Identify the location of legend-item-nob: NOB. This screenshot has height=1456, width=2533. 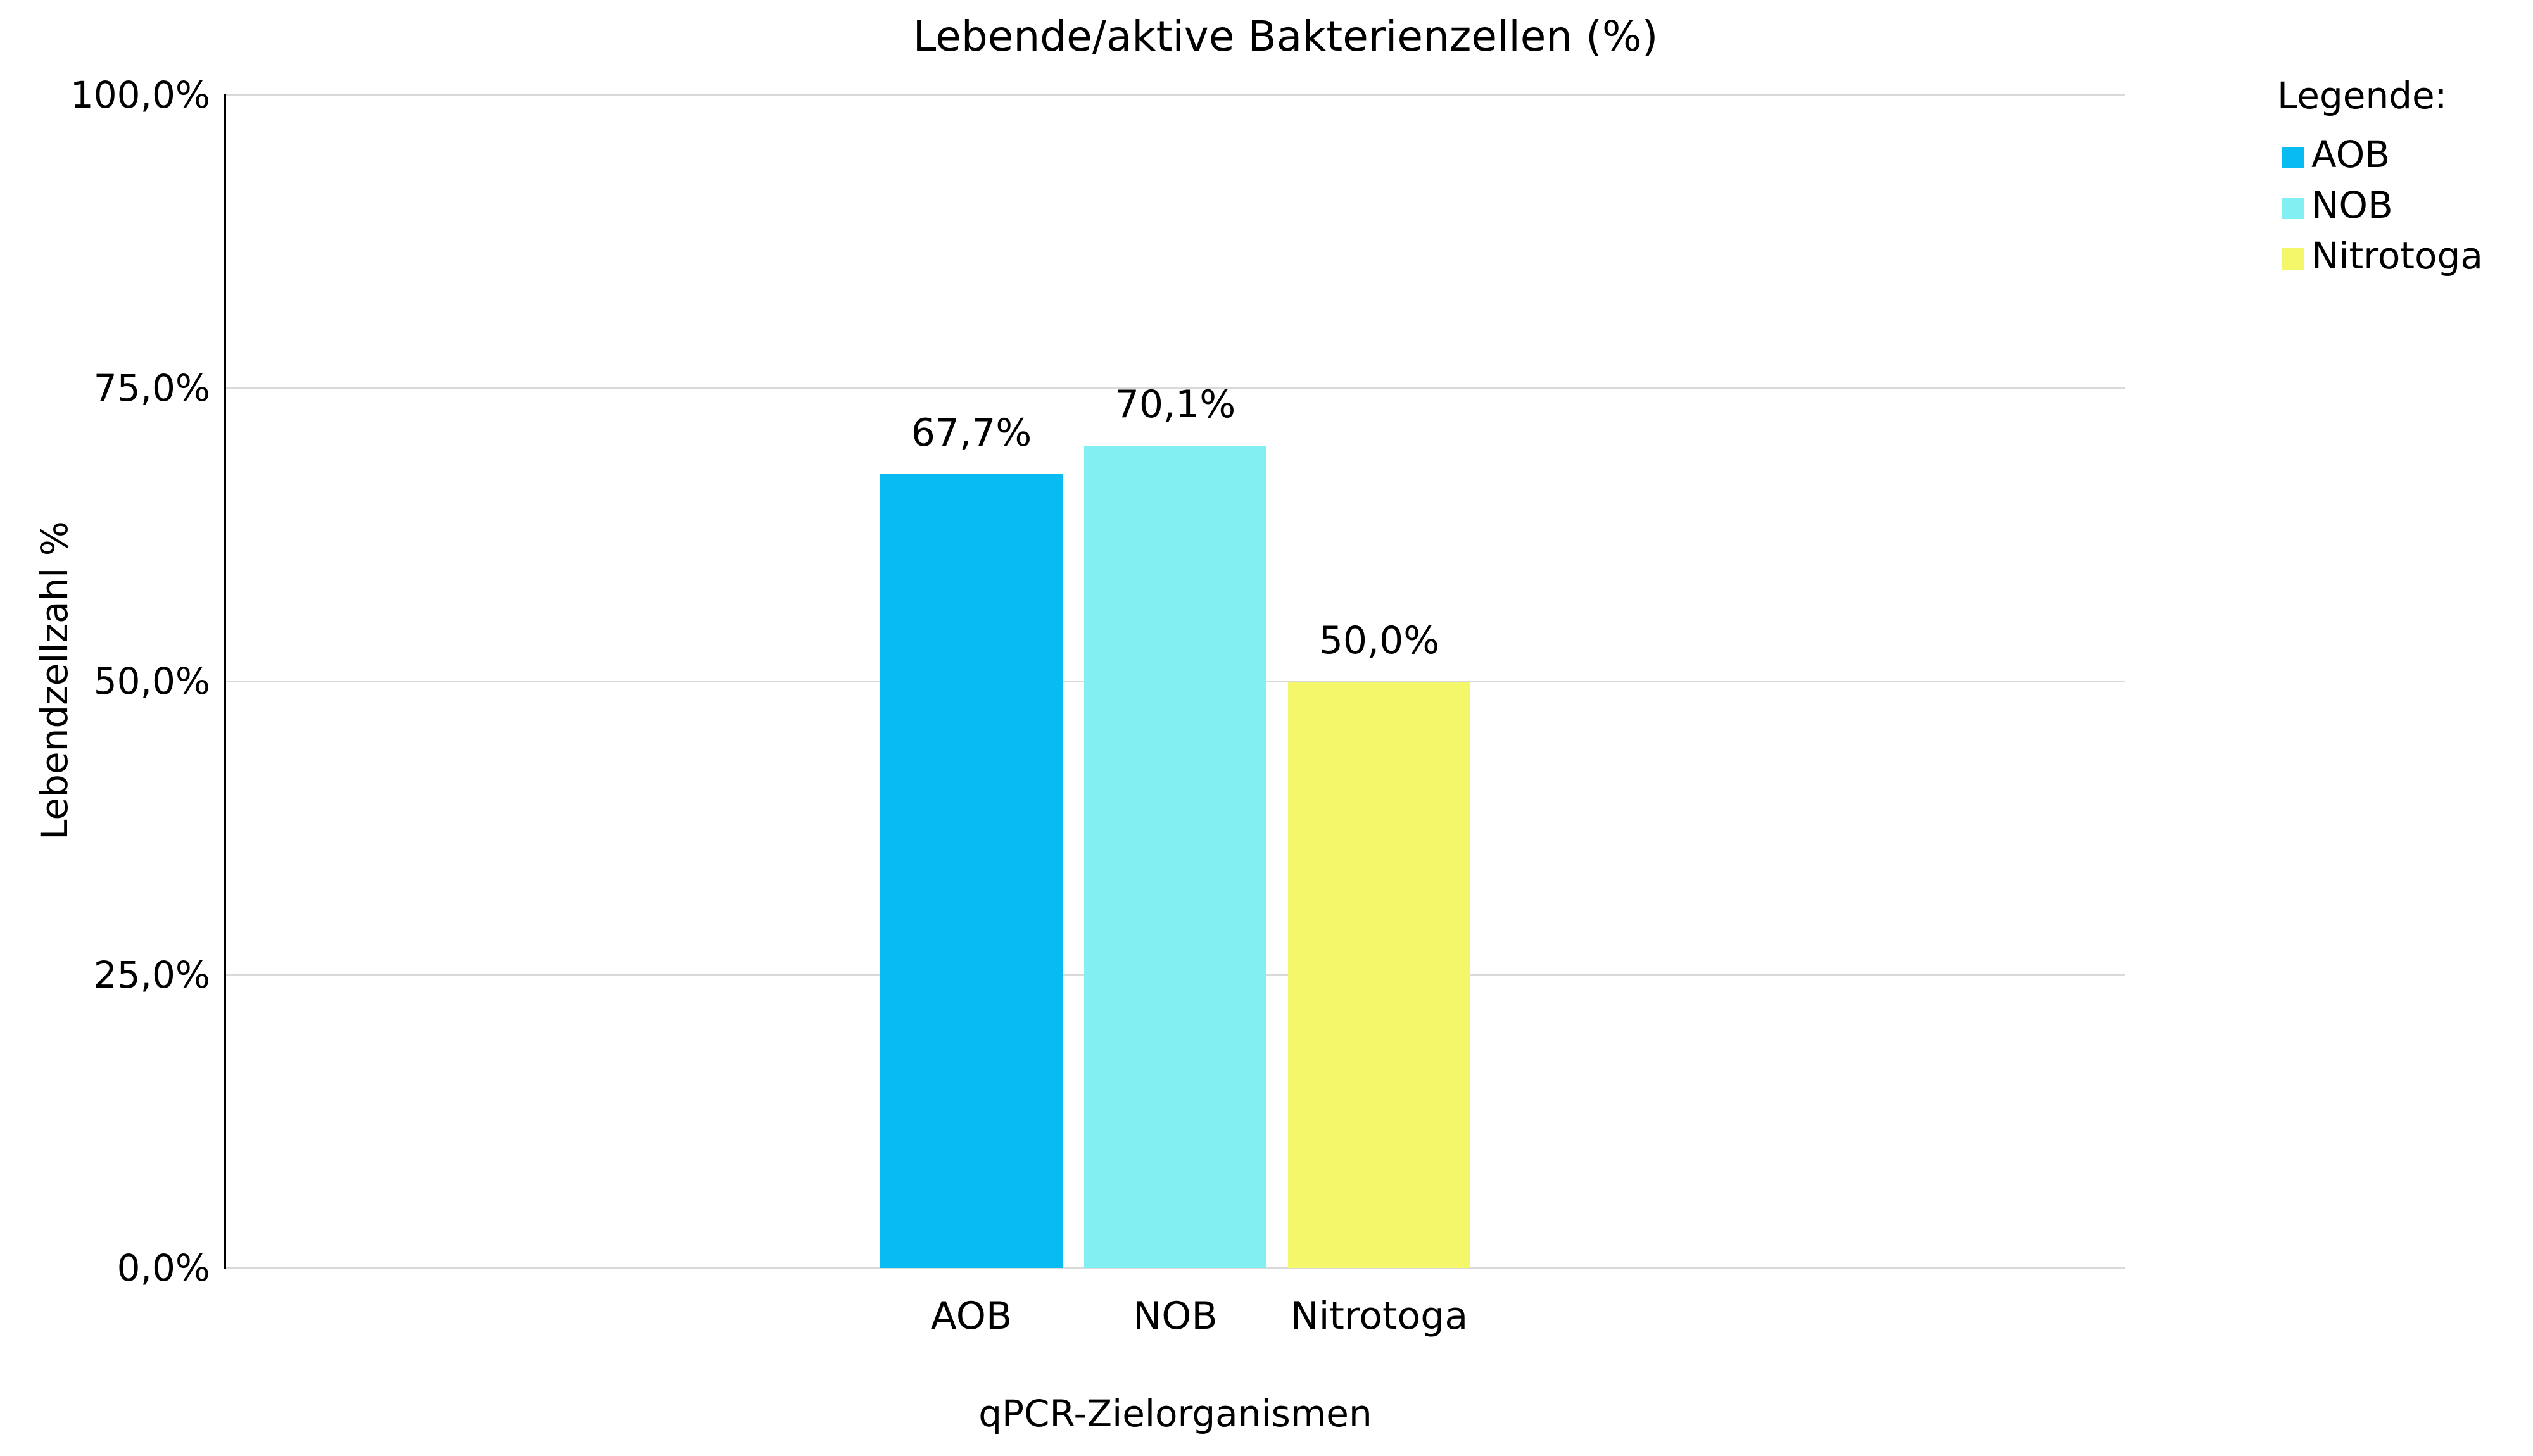
(2380, 205).